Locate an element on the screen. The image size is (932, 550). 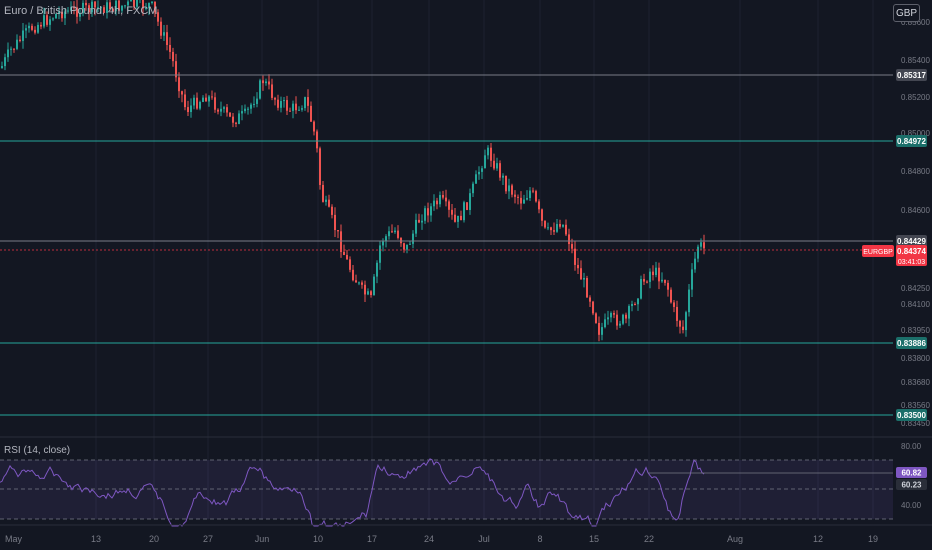
time-axis: May 13 20 27 Jun 10 17 24 Jul 8 15 22 Aug 12 19 is located at coordinates (466, 534).